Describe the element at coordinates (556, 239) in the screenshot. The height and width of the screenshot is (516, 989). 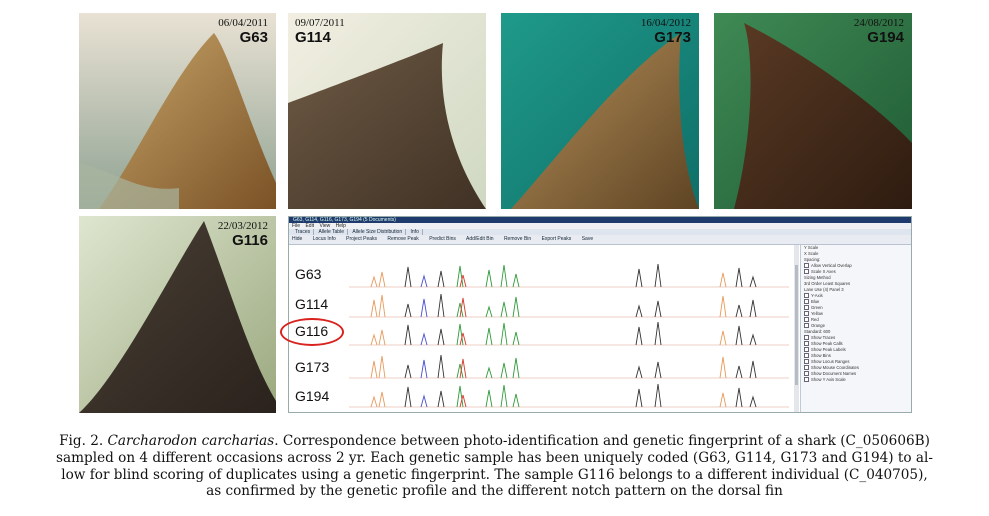
I see `export-peaks-button: Export Peaks` at that location.